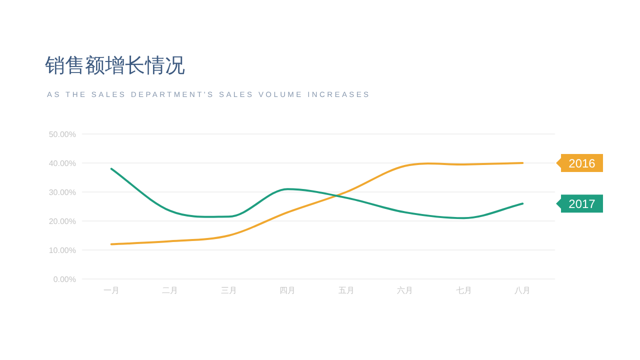 The image size is (640, 360). What do you see at coordinates (522, 290) in the screenshot?
I see `x-tick-label: 八月` at bounding box center [522, 290].